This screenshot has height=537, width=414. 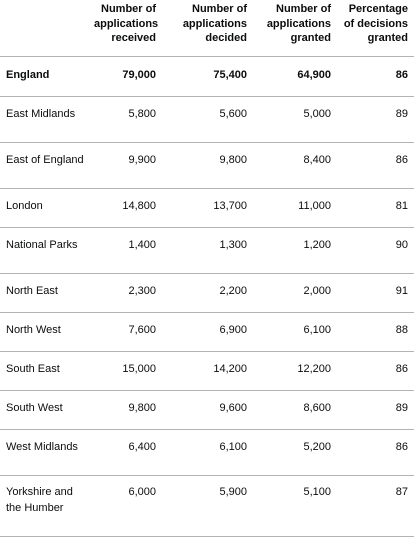 What do you see at coordinates (125, 452) in the screenshot?
I see `received-cell: 6,400` at bounding box center [125, 452].